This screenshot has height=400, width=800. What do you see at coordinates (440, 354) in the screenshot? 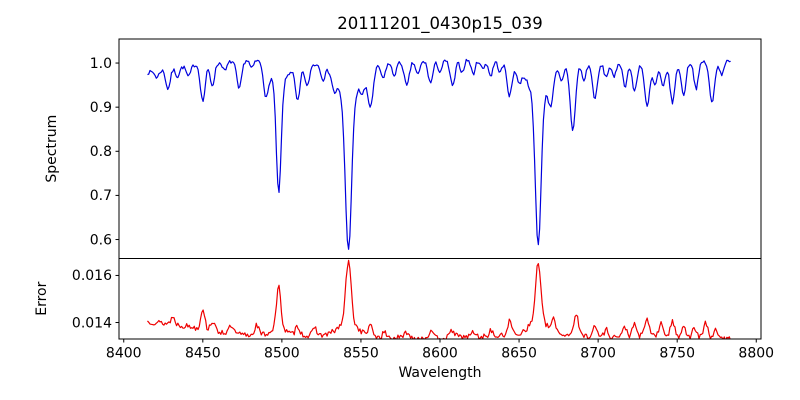
I see `x-tick-label: 8600` at bounding box center [440, 354].